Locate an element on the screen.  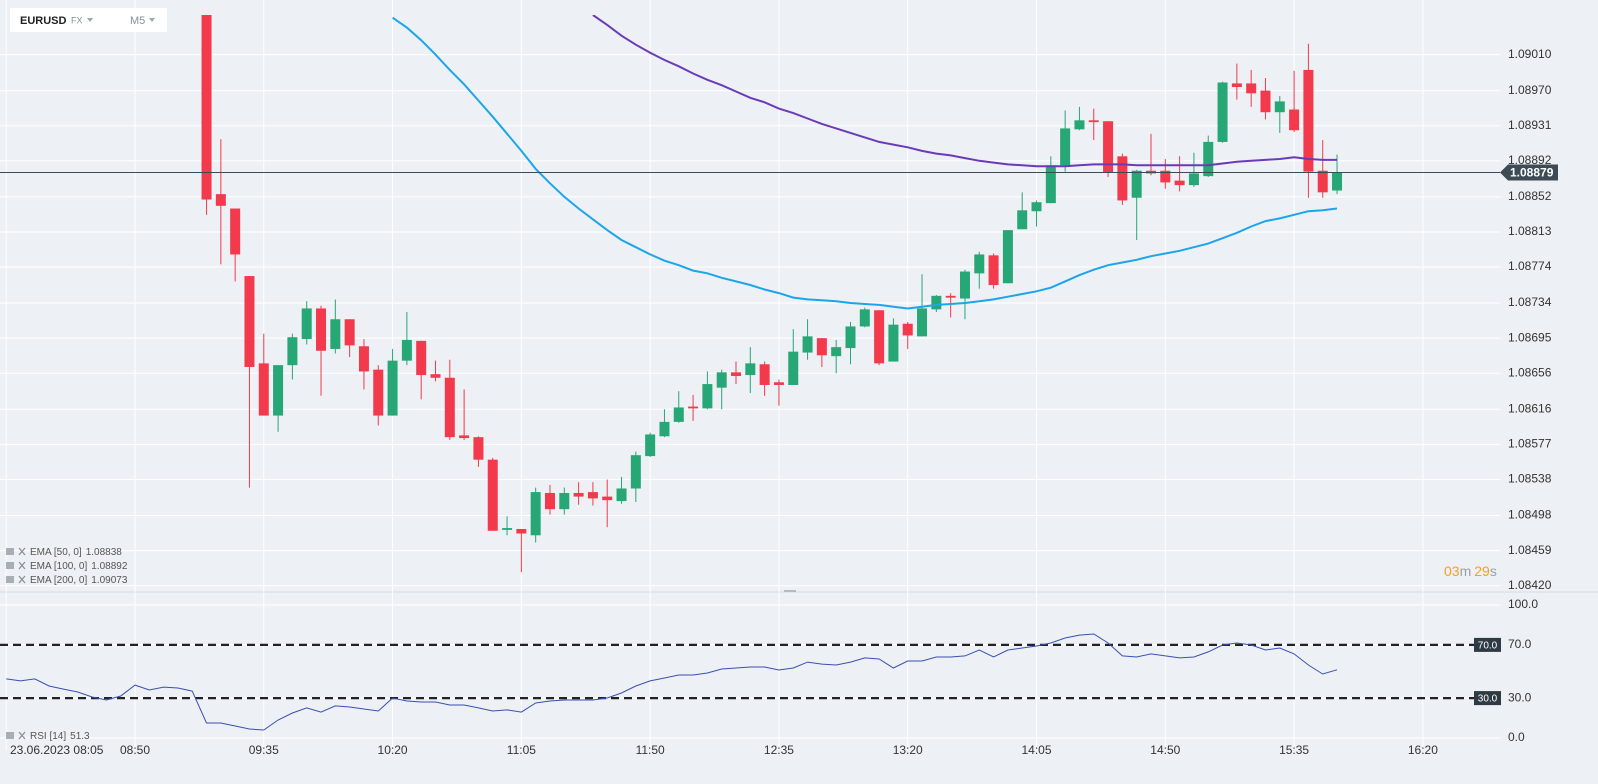
market: FX is located at coordinates (77, 20).